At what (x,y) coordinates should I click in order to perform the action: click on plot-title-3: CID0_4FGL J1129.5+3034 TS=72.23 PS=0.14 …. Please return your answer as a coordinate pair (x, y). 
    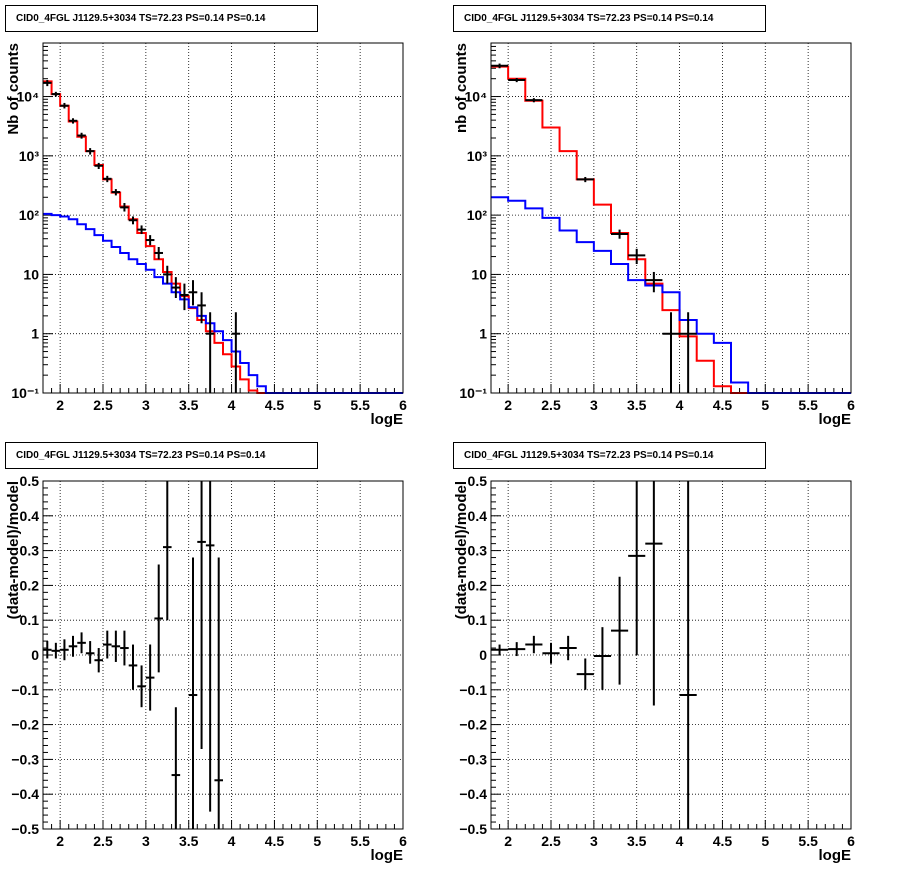
    Looking at the image, I should click on (161, 455).